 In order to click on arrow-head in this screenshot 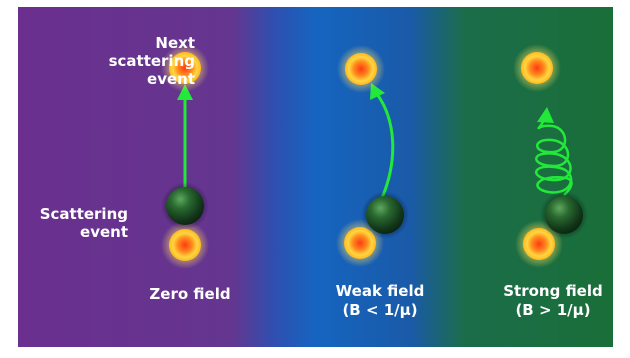, I will do `click(545, 115)`.